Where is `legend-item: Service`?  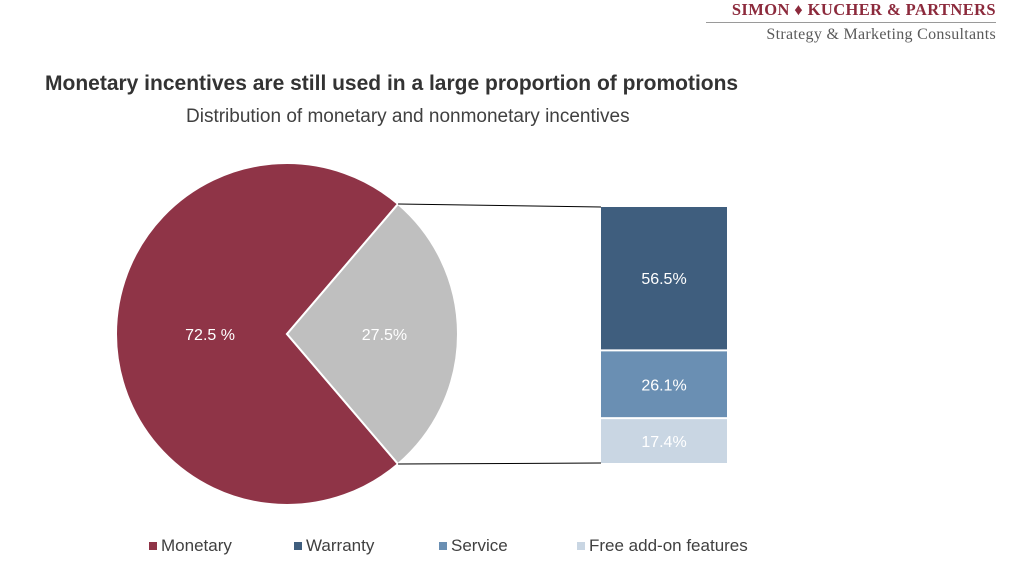
legend-item: Service is located at coordinates (473, 546).